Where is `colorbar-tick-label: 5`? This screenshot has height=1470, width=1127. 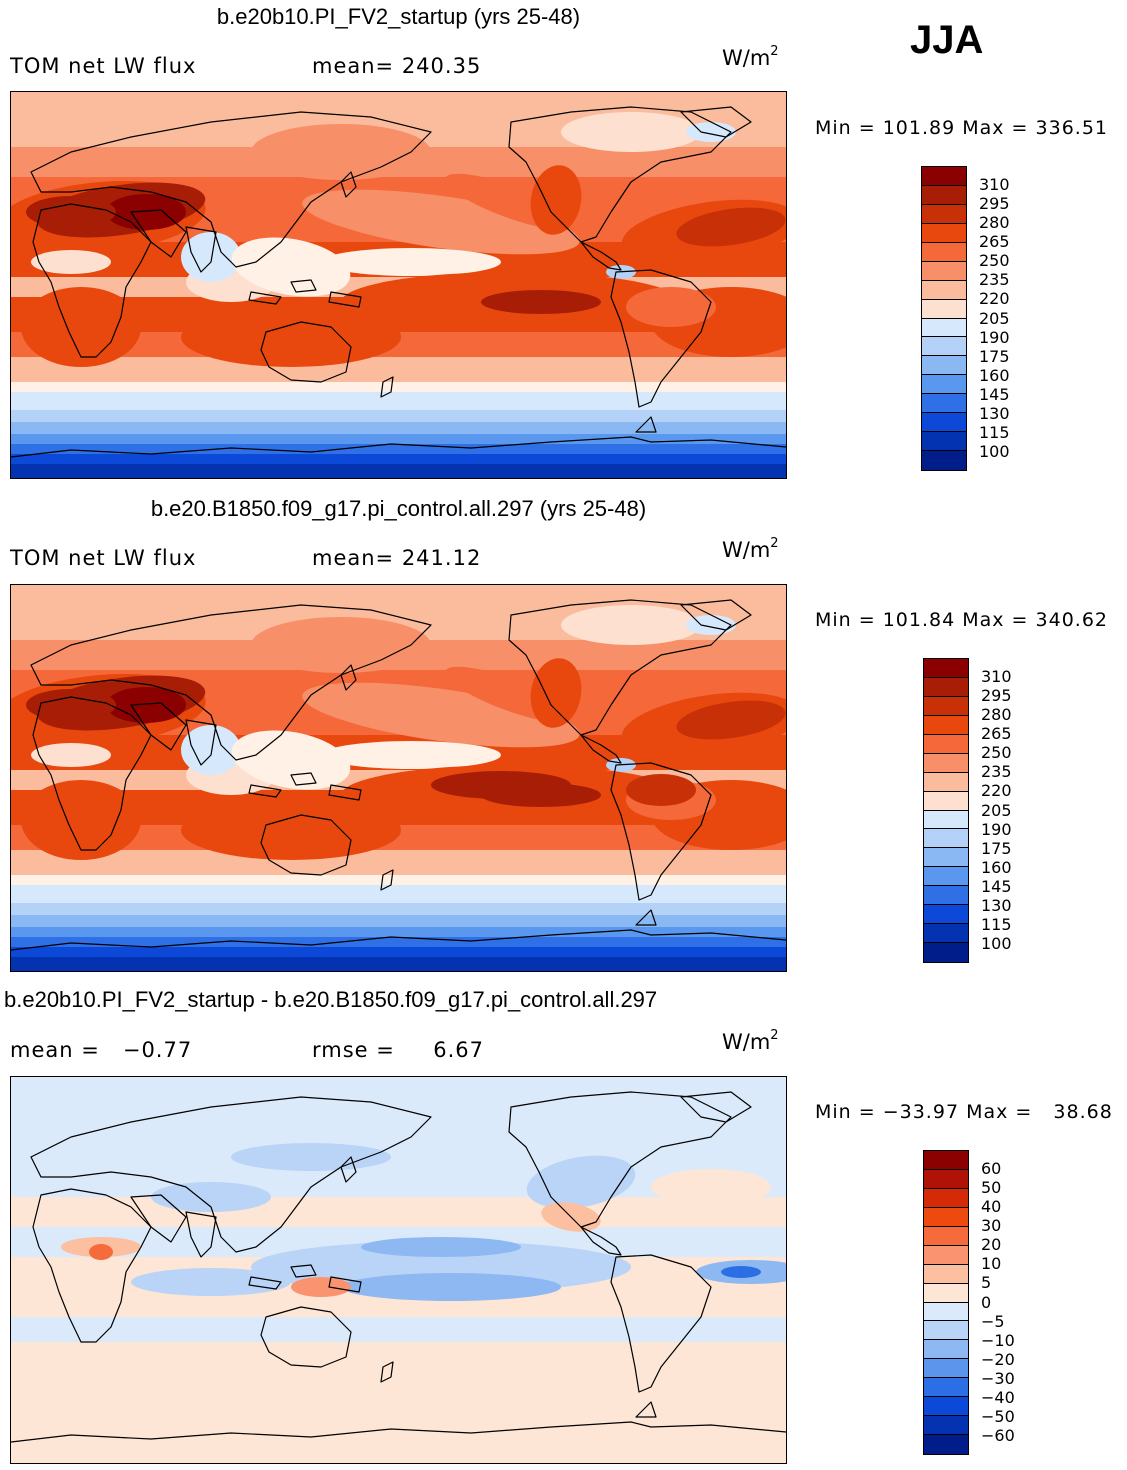
colorbar-tick-label: 5 is located at coordinates (986, 1283).